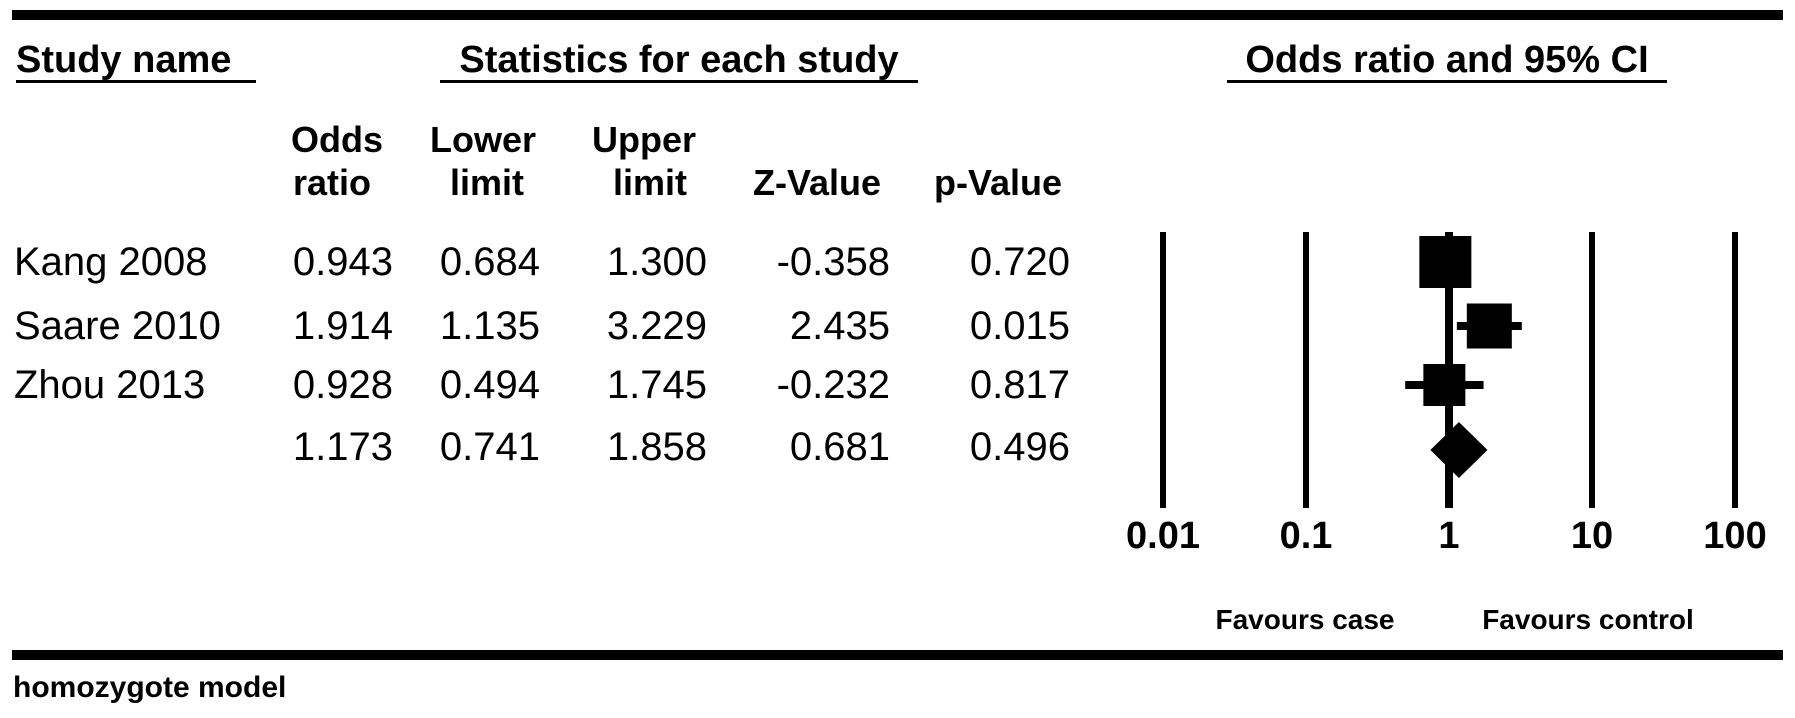 The image size is (1795, 718). I want to click on lower-limit-value: 0.684, so click(489, 262).